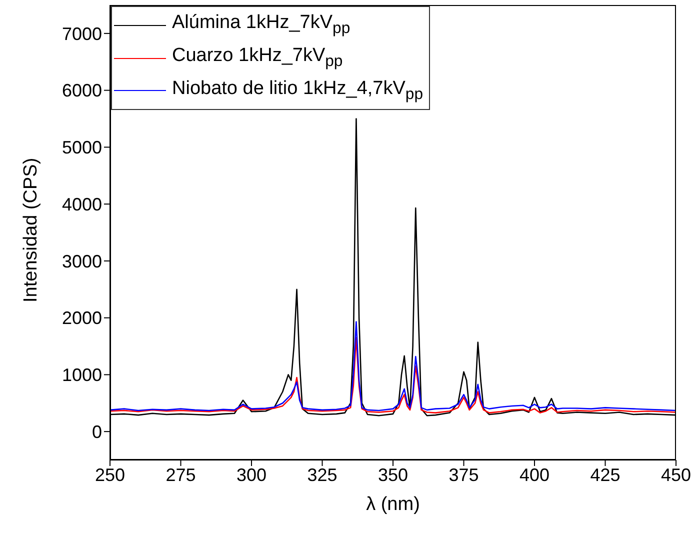 Image resolution: width=694 pixels, height=539 pixels. Describe the element at coordinates (261, 25) in the screenshot. I see `legend-label: Alúmina 1kHz_7kV$_{pp}$` at that location.